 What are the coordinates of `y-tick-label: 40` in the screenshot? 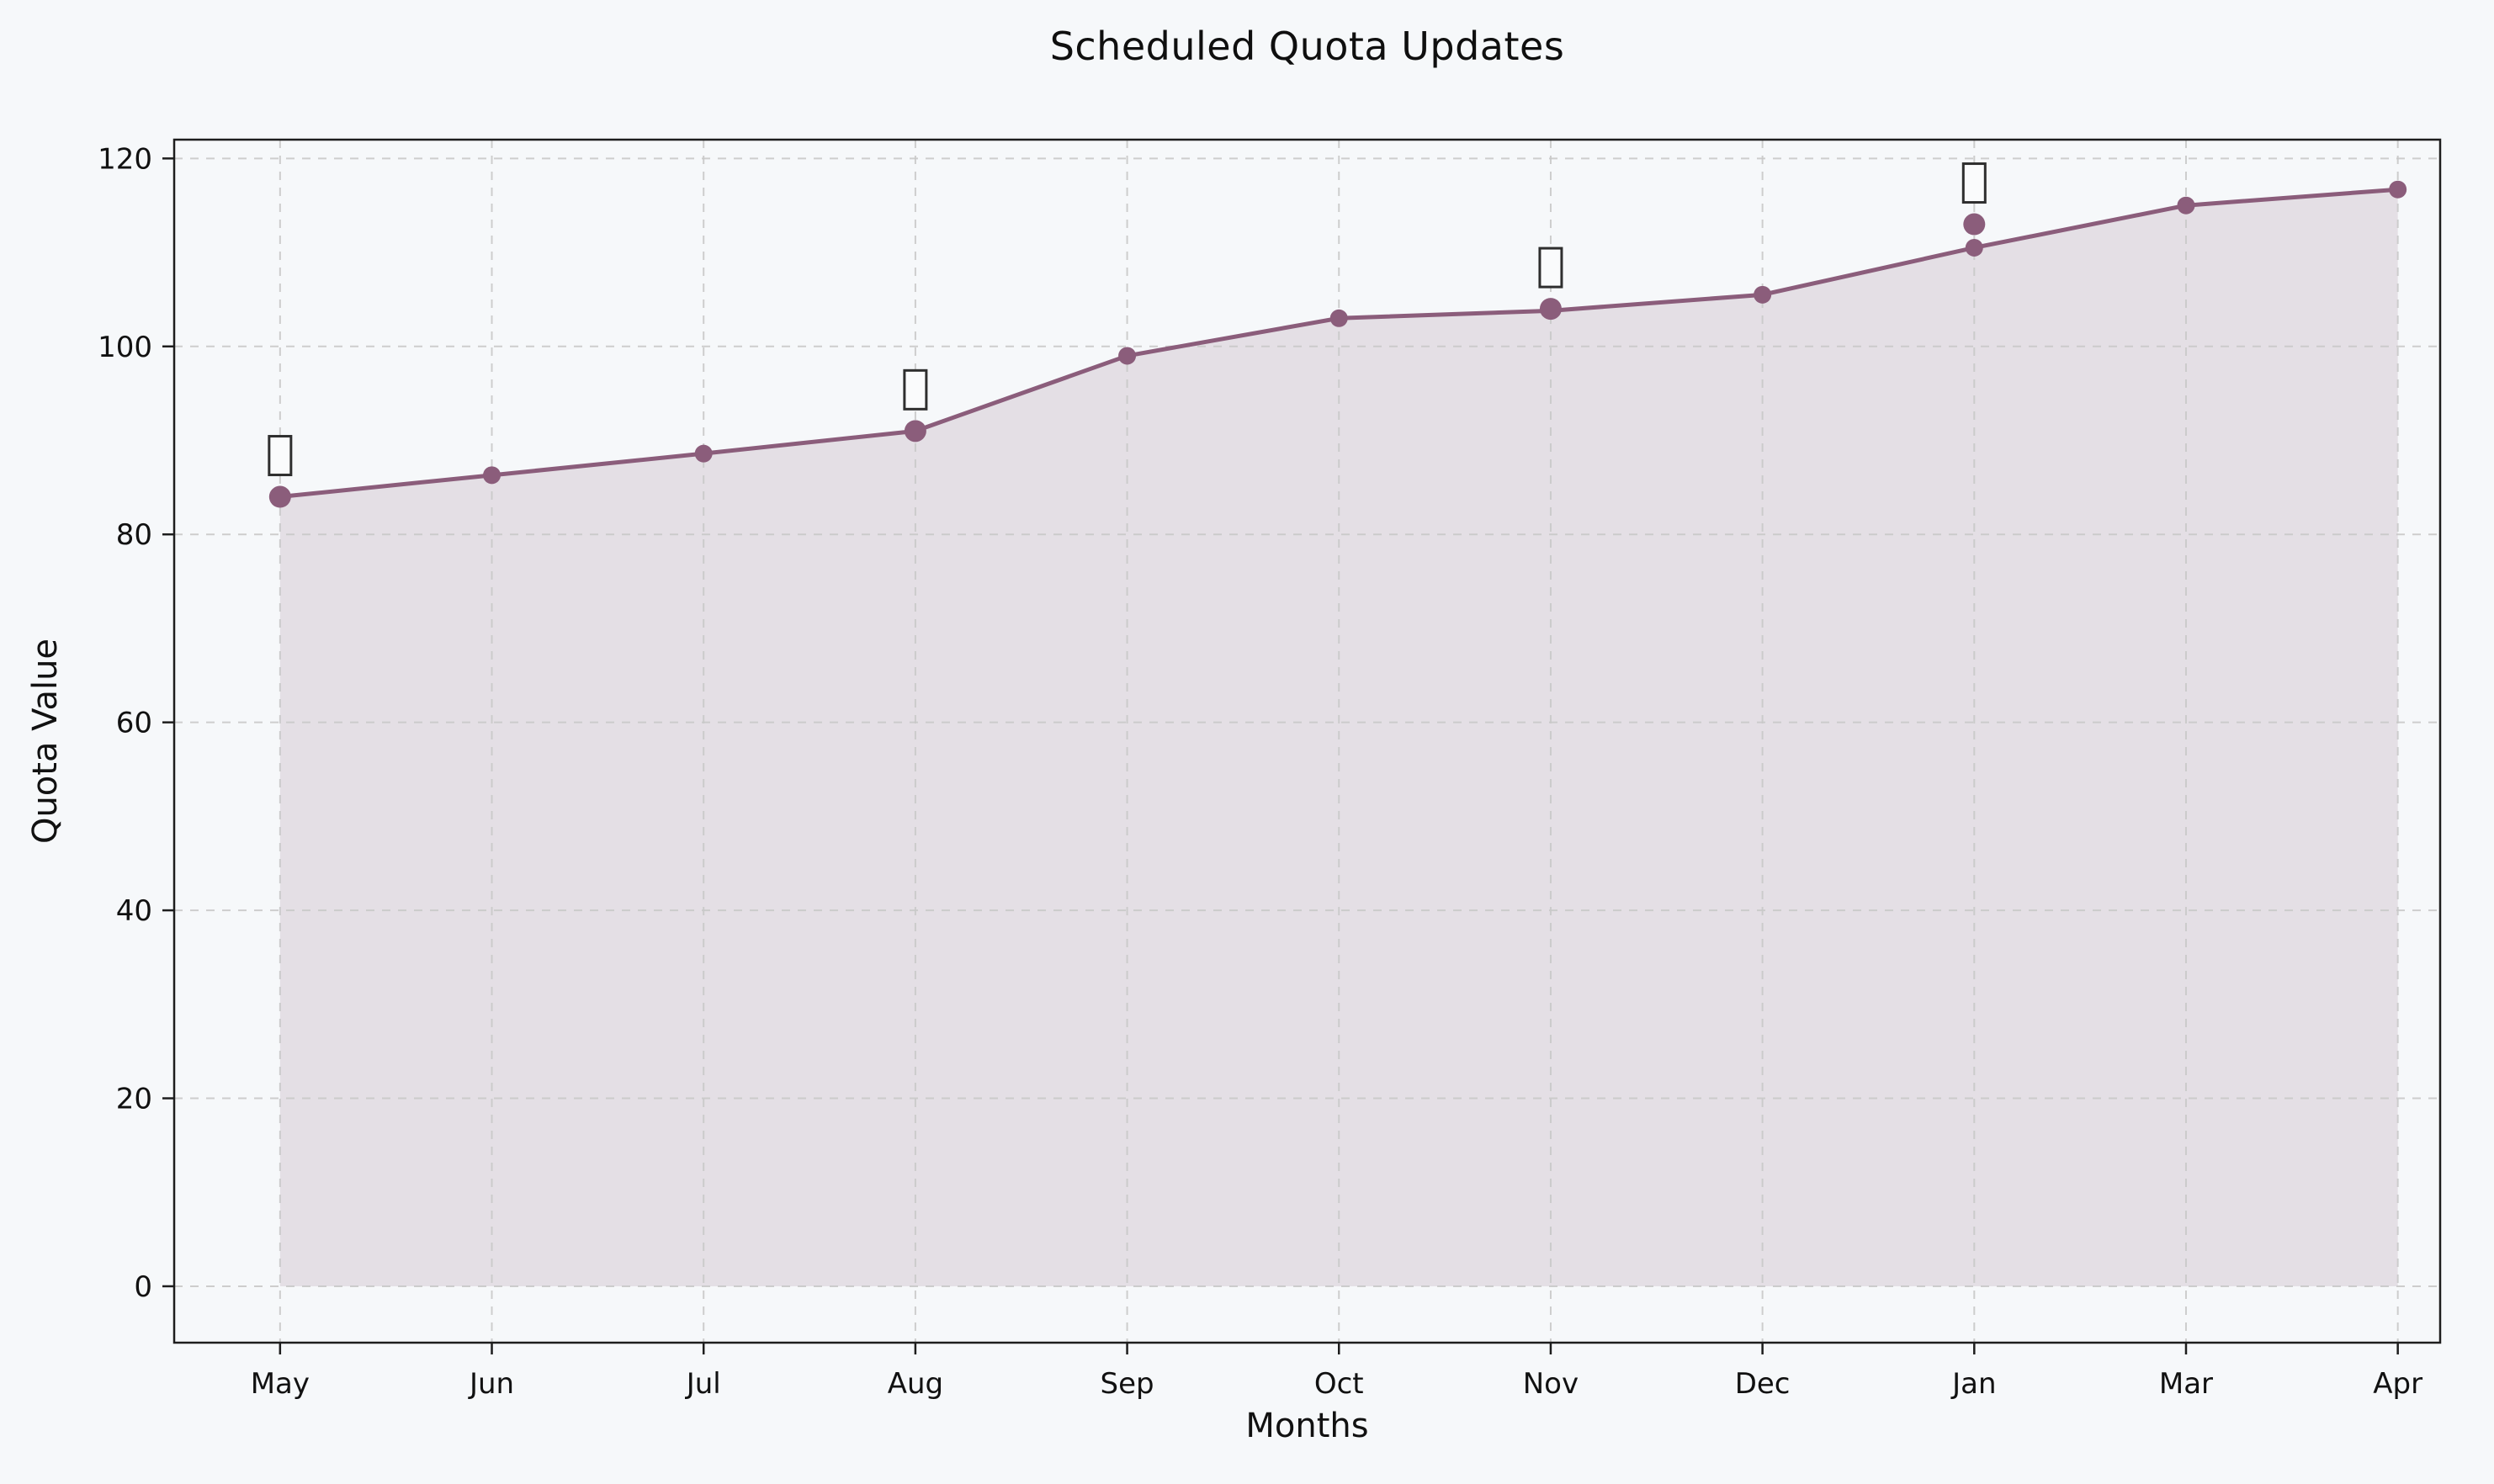 It's located at (134, 911).